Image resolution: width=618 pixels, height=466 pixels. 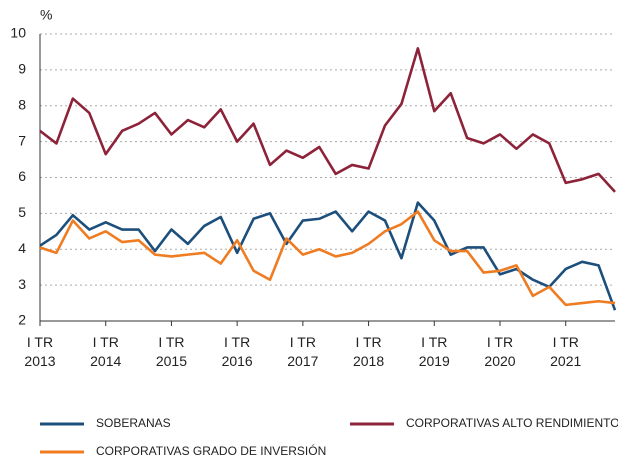 What do you see at coordinates (22, 320) in the screenshot?
I see `y-tick-label: 2` at bounding box center [22, 320].